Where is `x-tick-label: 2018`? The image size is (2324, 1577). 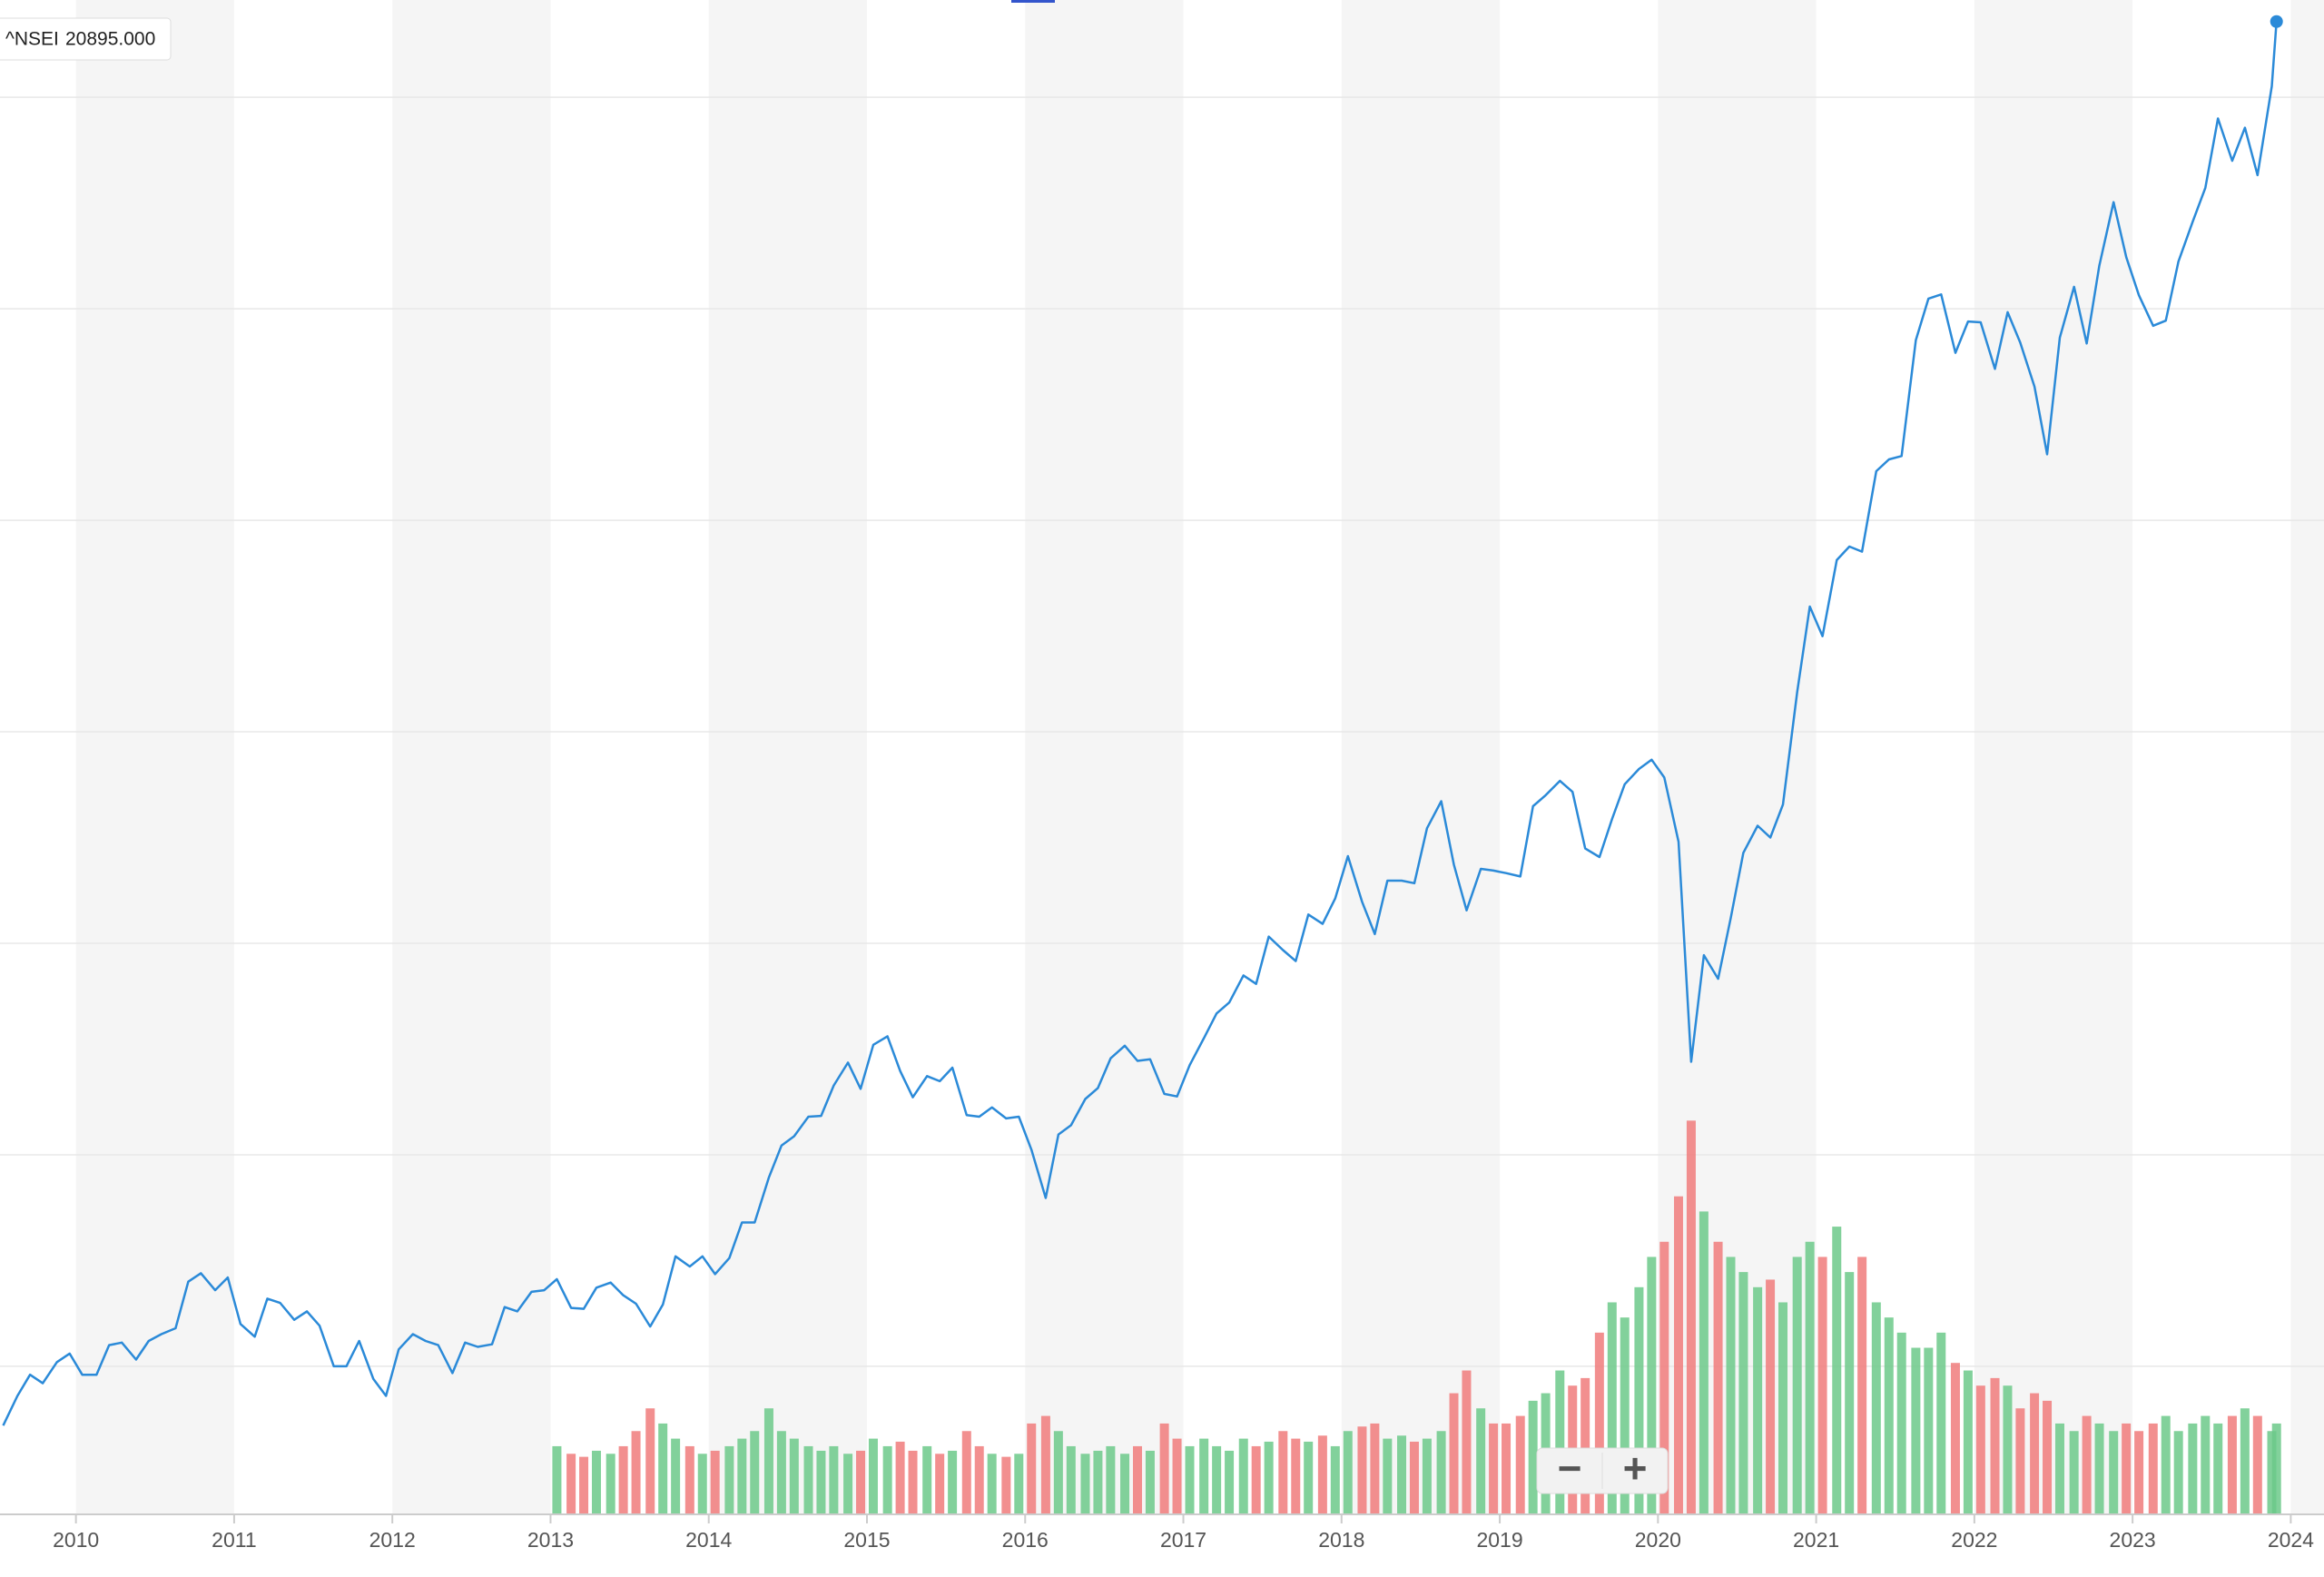 x-tick-label: 2018 is located at coordinates (1341, 1540).